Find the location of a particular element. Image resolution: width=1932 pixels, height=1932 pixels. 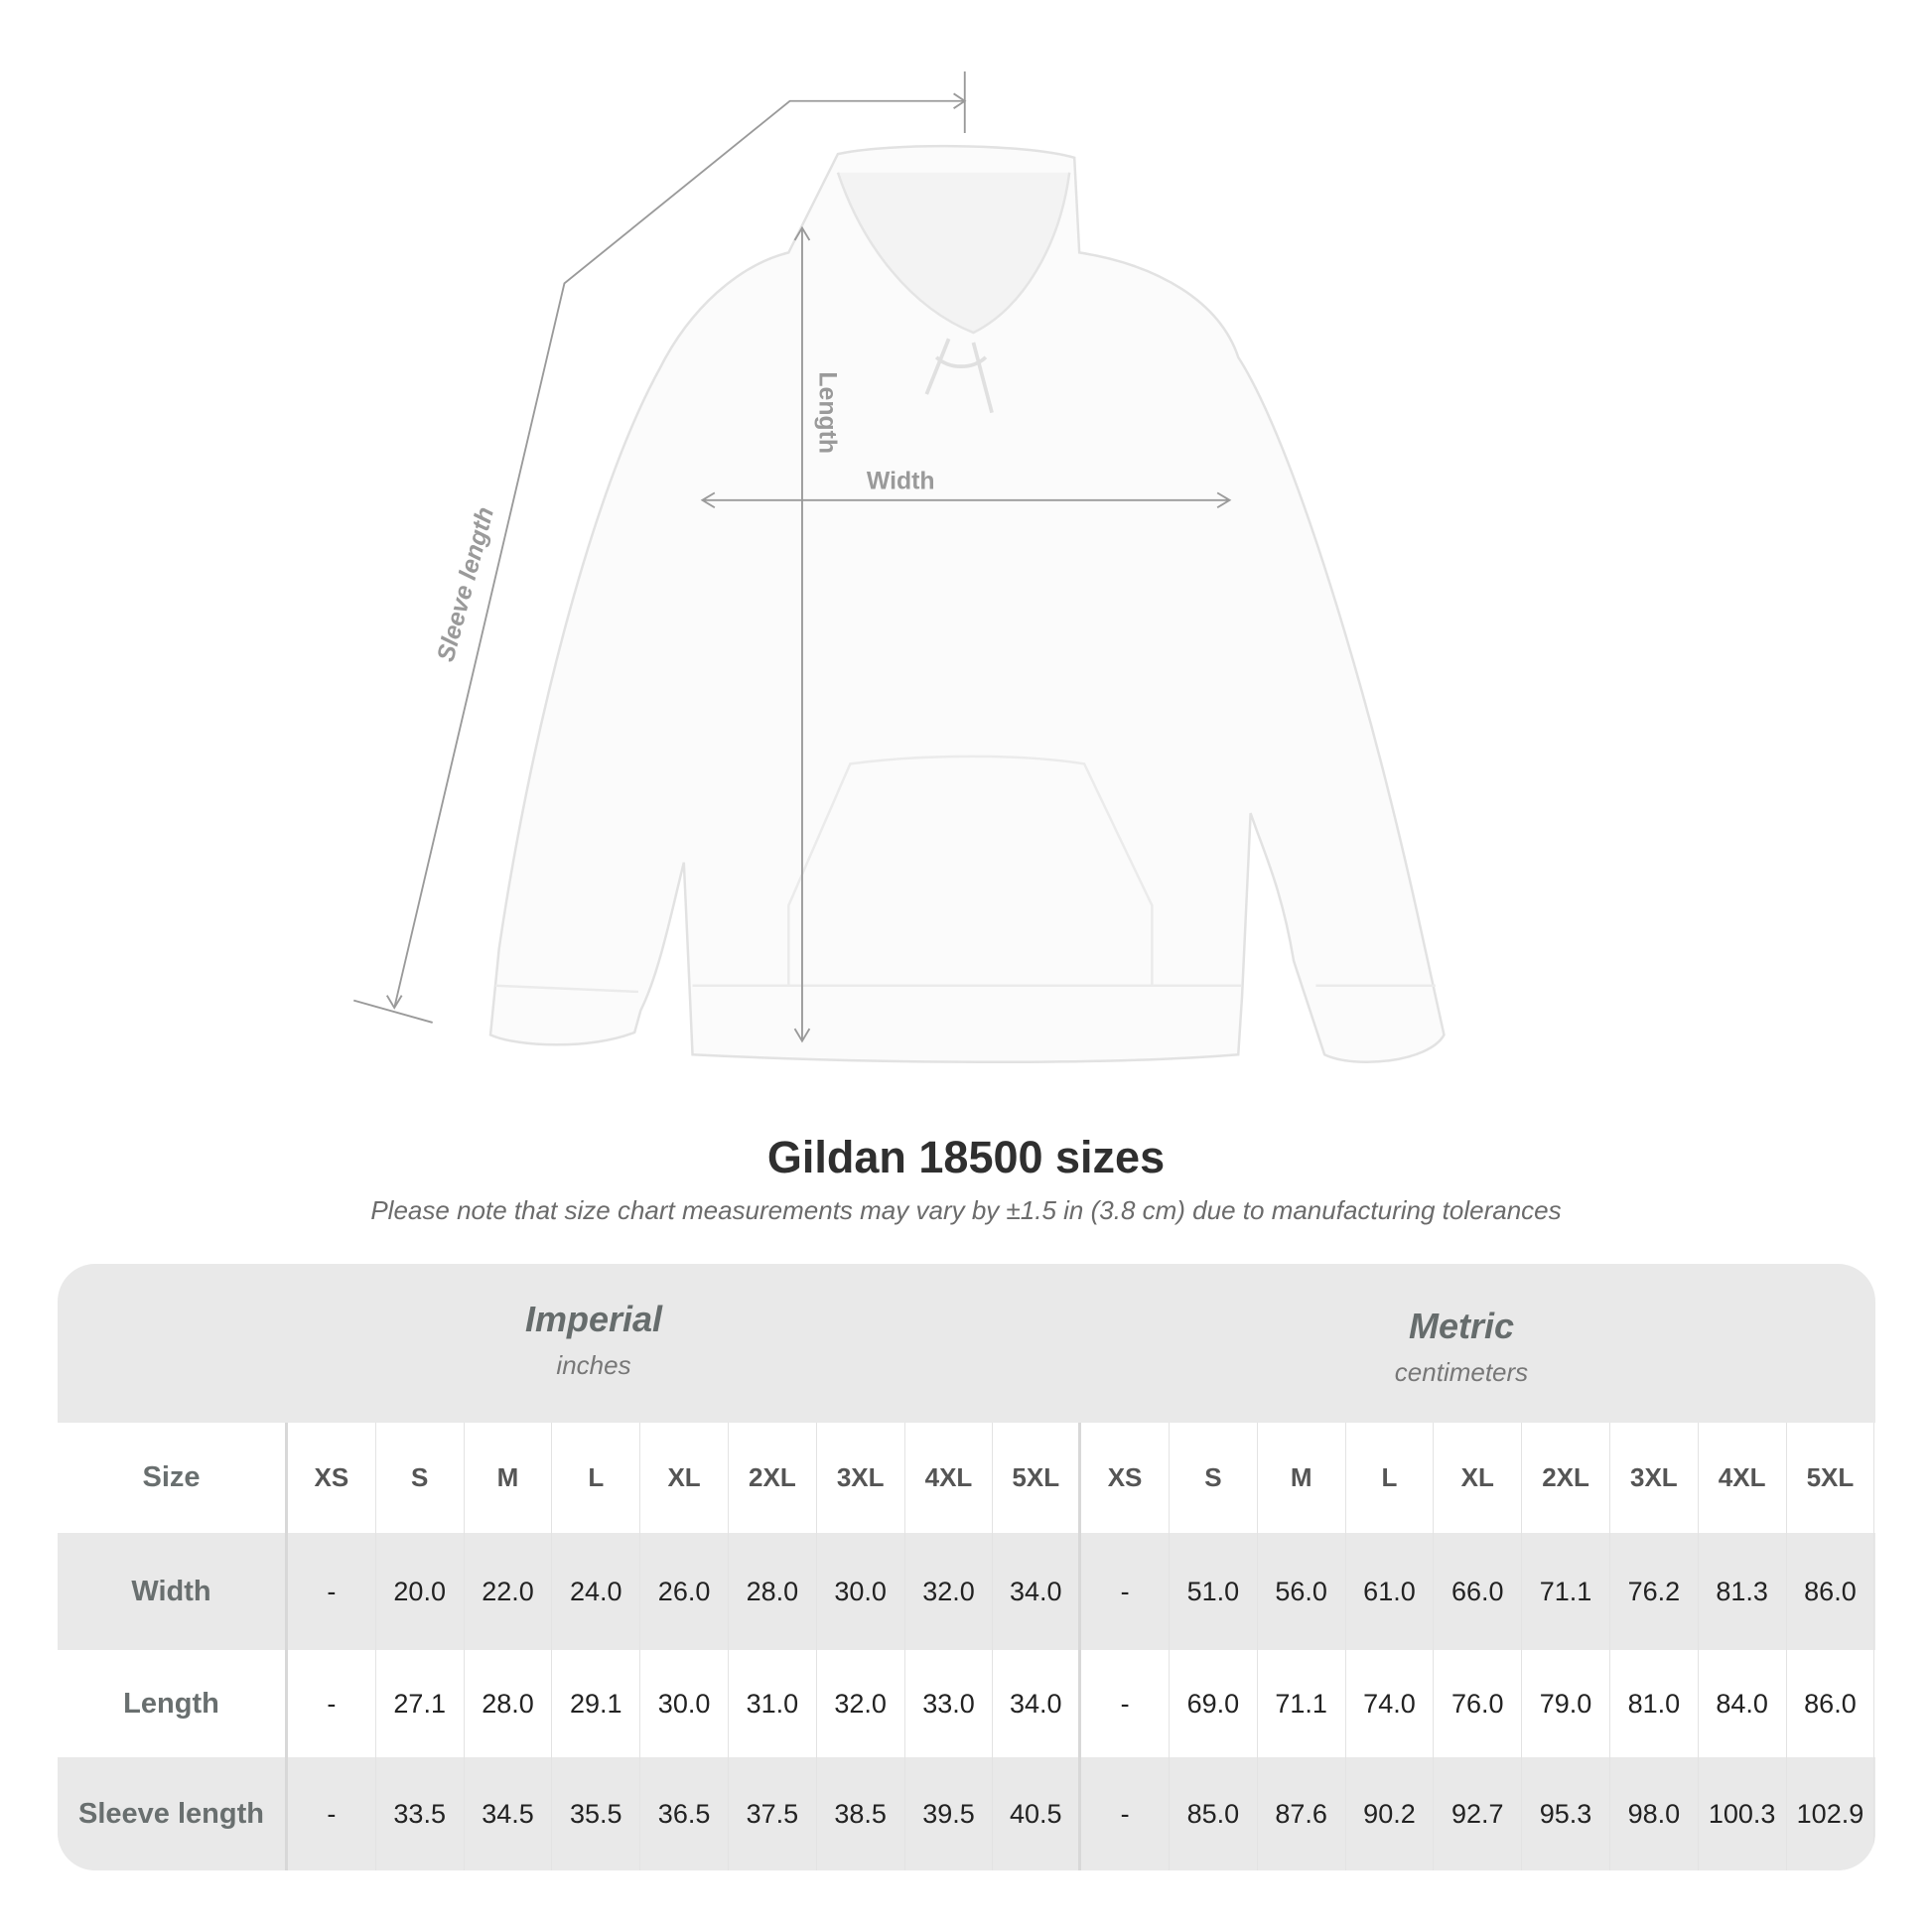

metric-value-cell: 92.7 is located at coordinates (1478, 1814).